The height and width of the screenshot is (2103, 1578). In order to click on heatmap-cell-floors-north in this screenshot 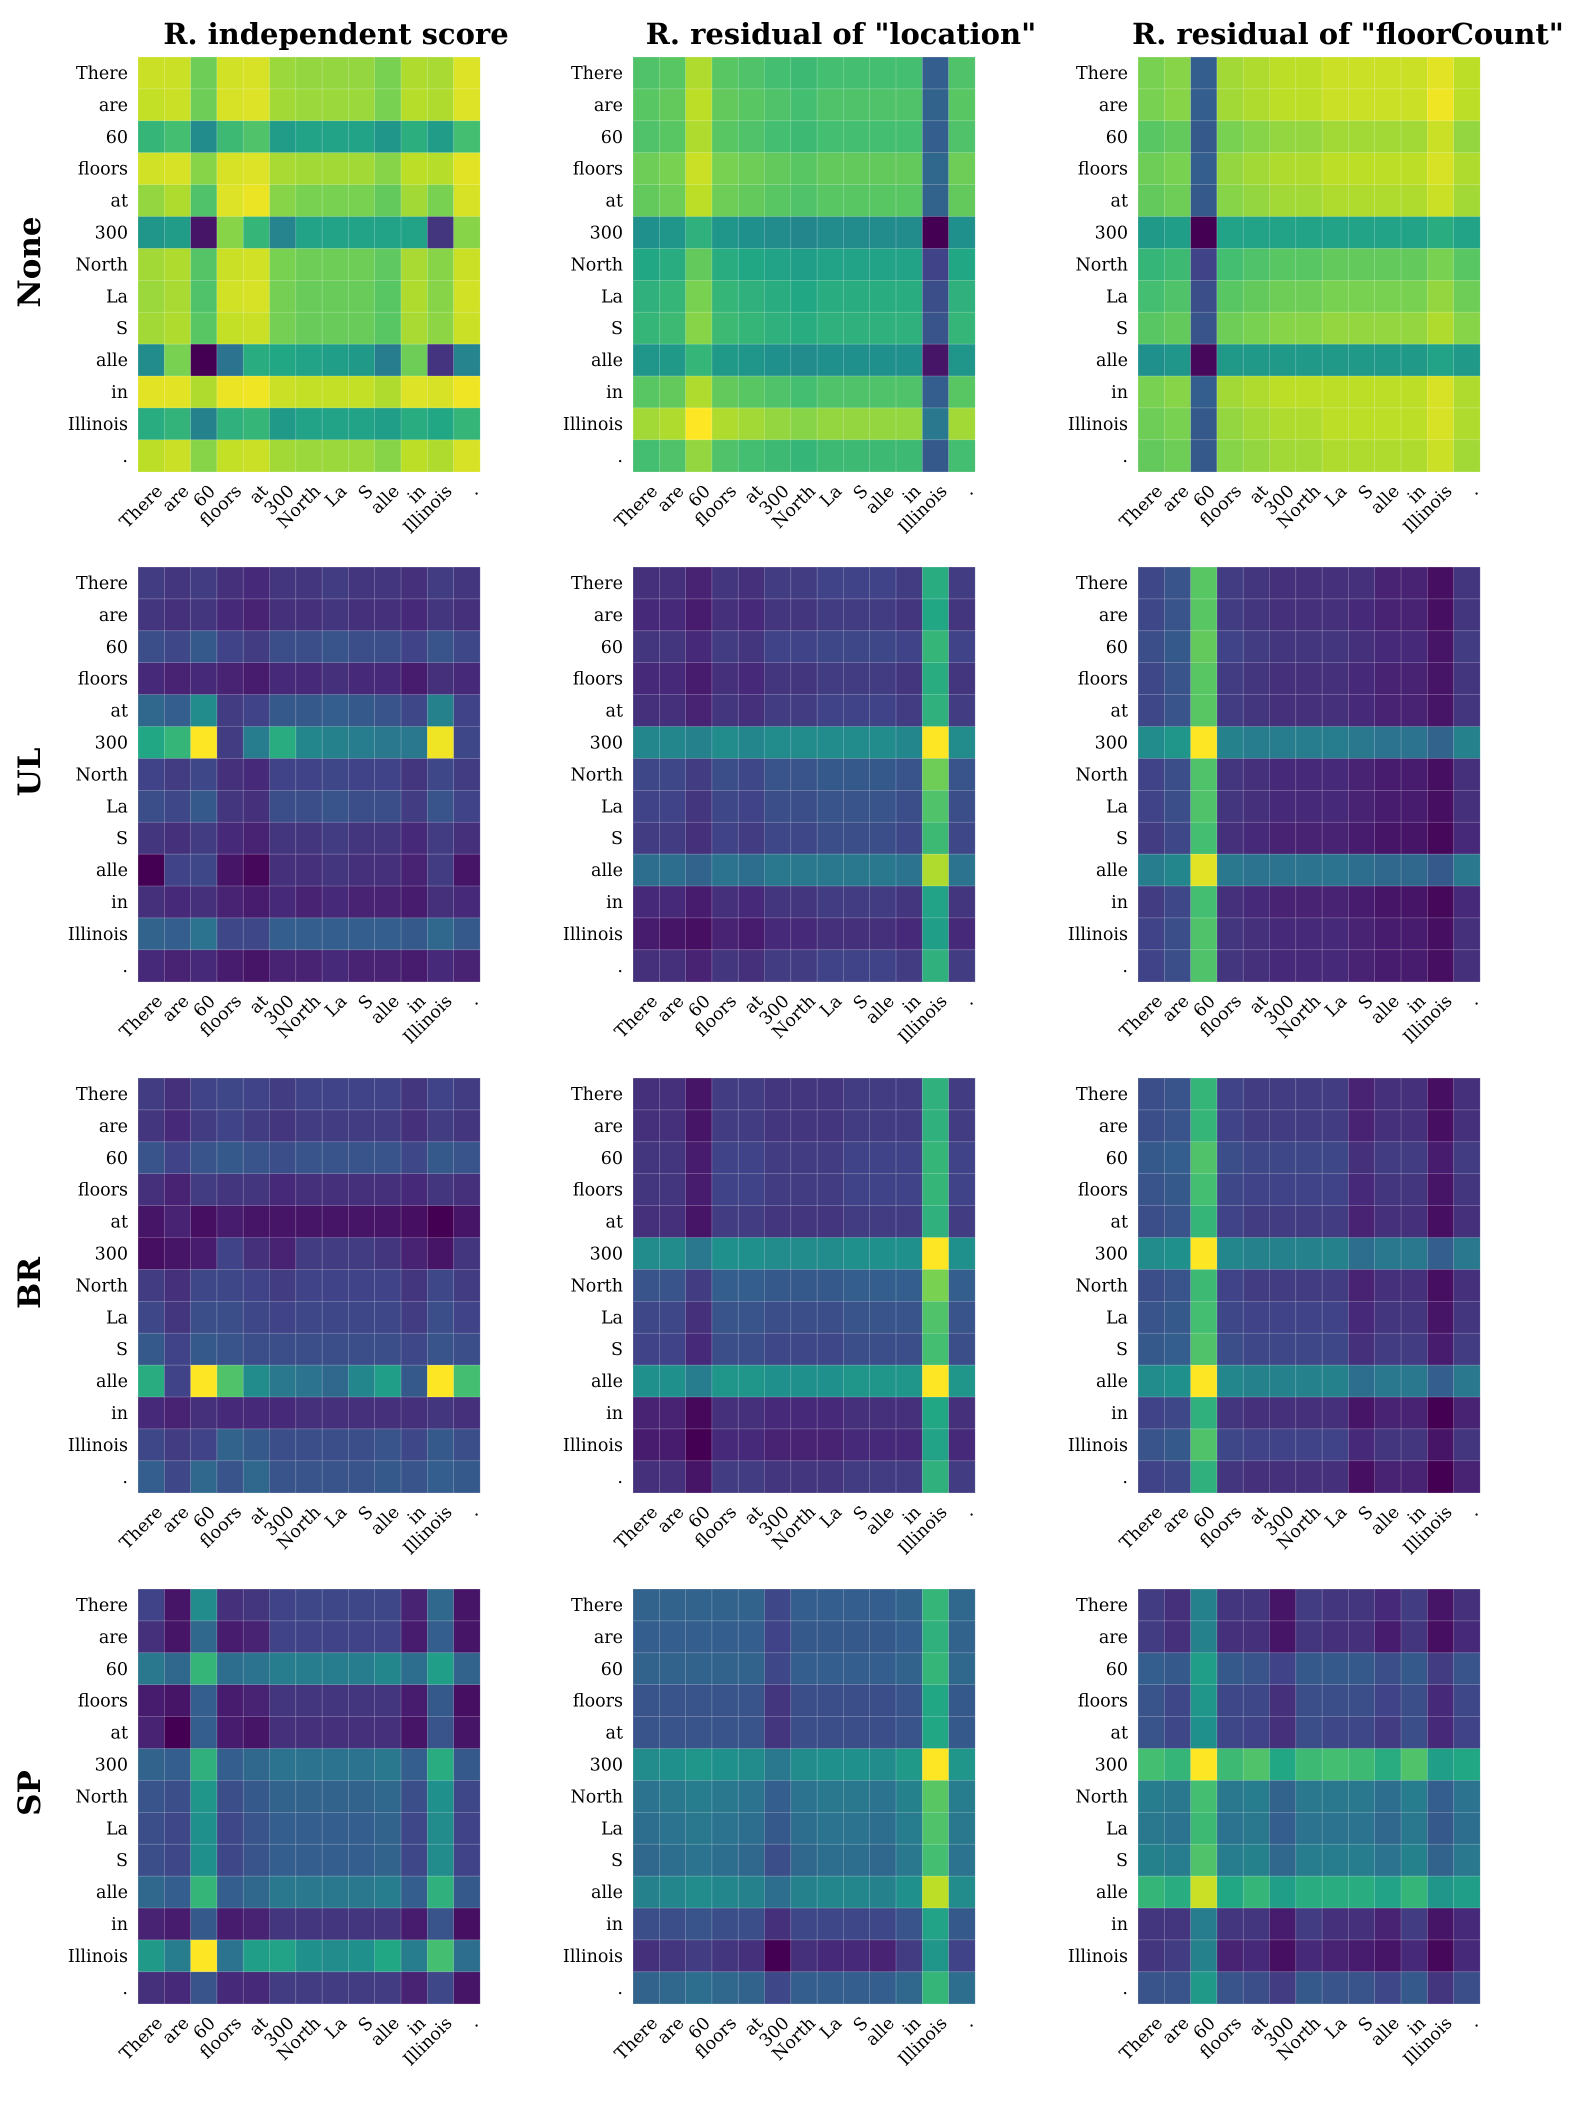, I will do `click(804, 1190)`.